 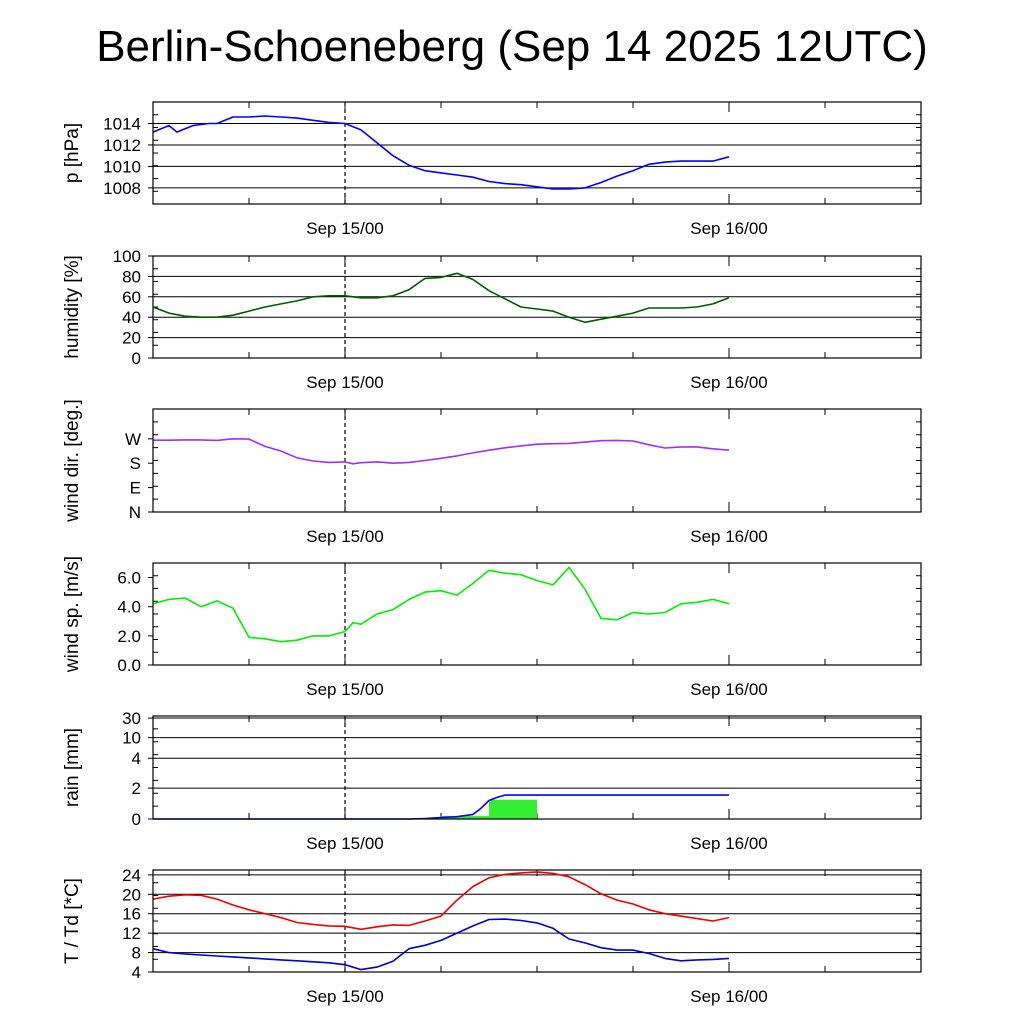 I want to click on temperature-x-tick-label: Sep 16/00, so click(x=729, y=996).